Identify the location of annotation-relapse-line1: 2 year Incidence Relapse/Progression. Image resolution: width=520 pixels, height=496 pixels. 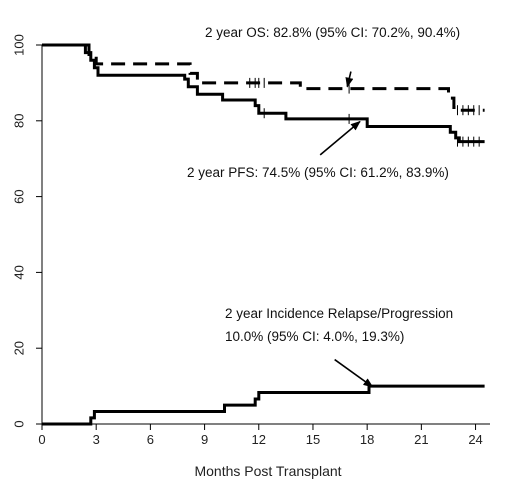
(339, 313).